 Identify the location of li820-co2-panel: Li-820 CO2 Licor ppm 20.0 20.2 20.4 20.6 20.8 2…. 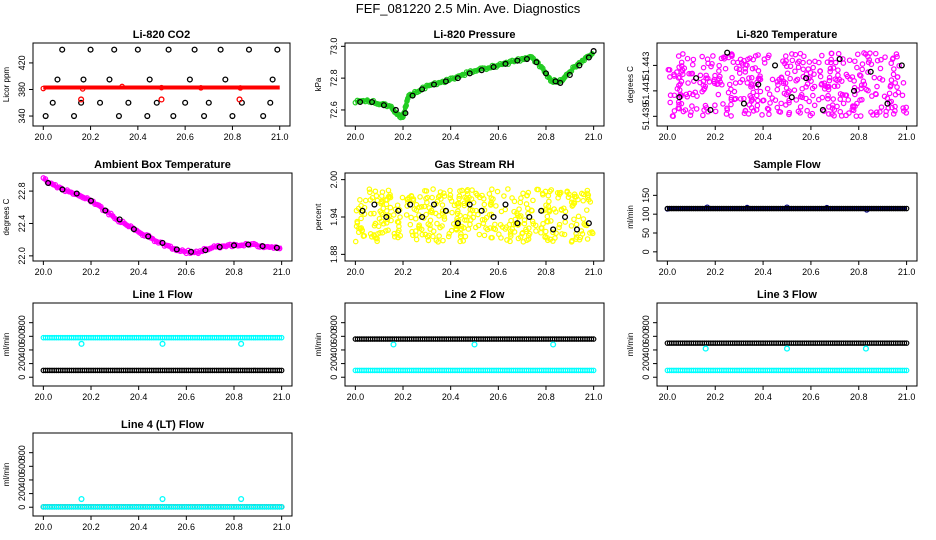
(146, 85).